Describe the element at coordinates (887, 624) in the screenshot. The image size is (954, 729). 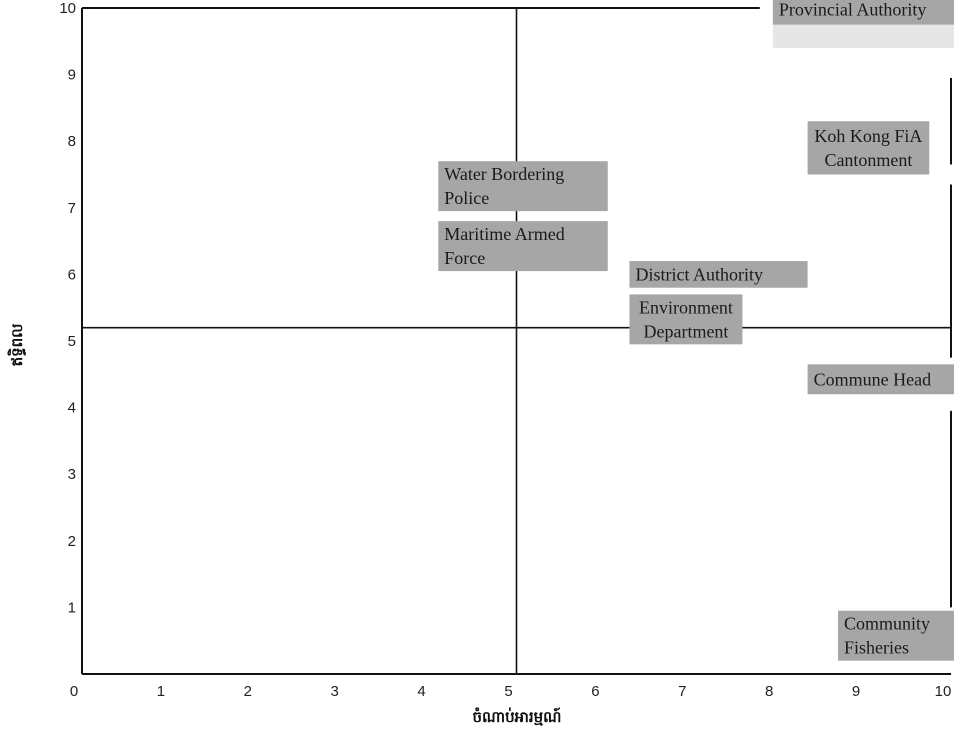
I see `stakeholder-label: Community` at that location.